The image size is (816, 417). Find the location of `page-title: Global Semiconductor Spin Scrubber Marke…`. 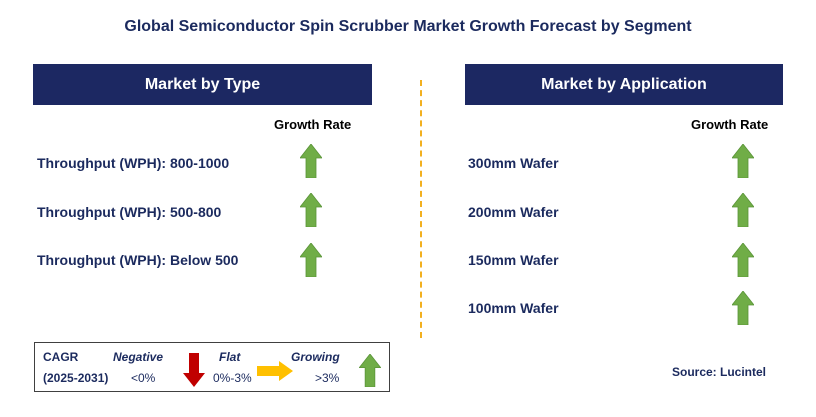

page-title: Global Semiconductor Spin Scrubber Marke… is located at coordinates (408, 26).